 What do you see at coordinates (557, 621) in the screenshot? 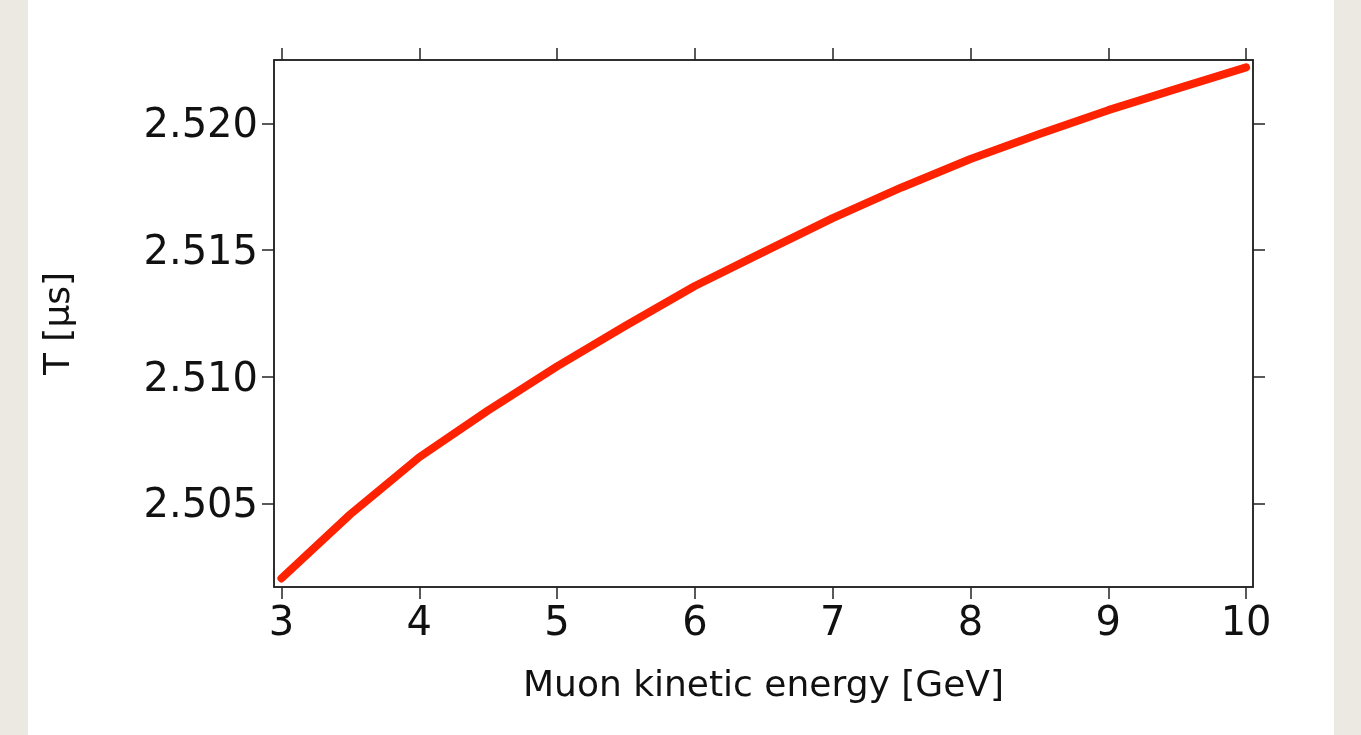
I see `x-tick-label: 5` at bounding box center [557, 621].